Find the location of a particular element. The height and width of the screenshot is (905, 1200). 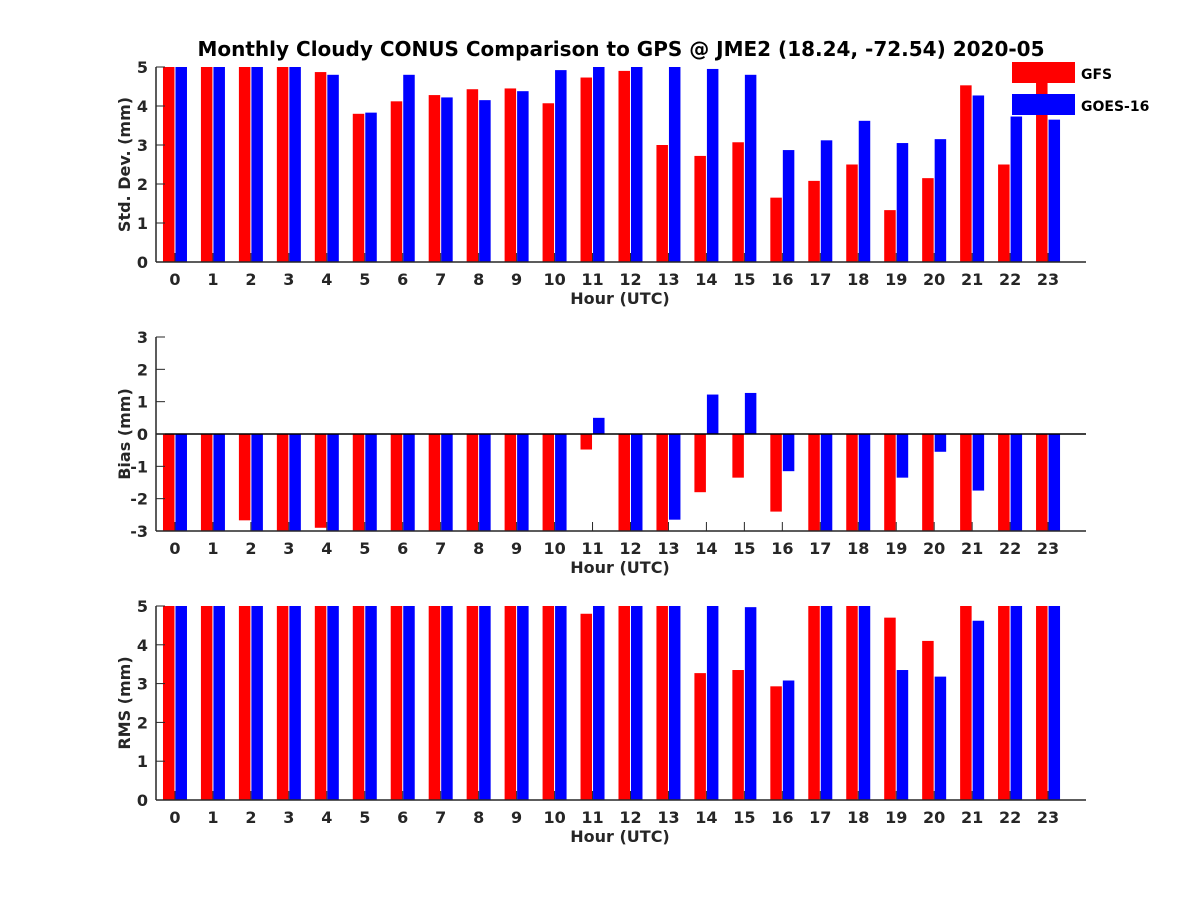

x-tick-label: 6 is located at coordinates (402, 817).